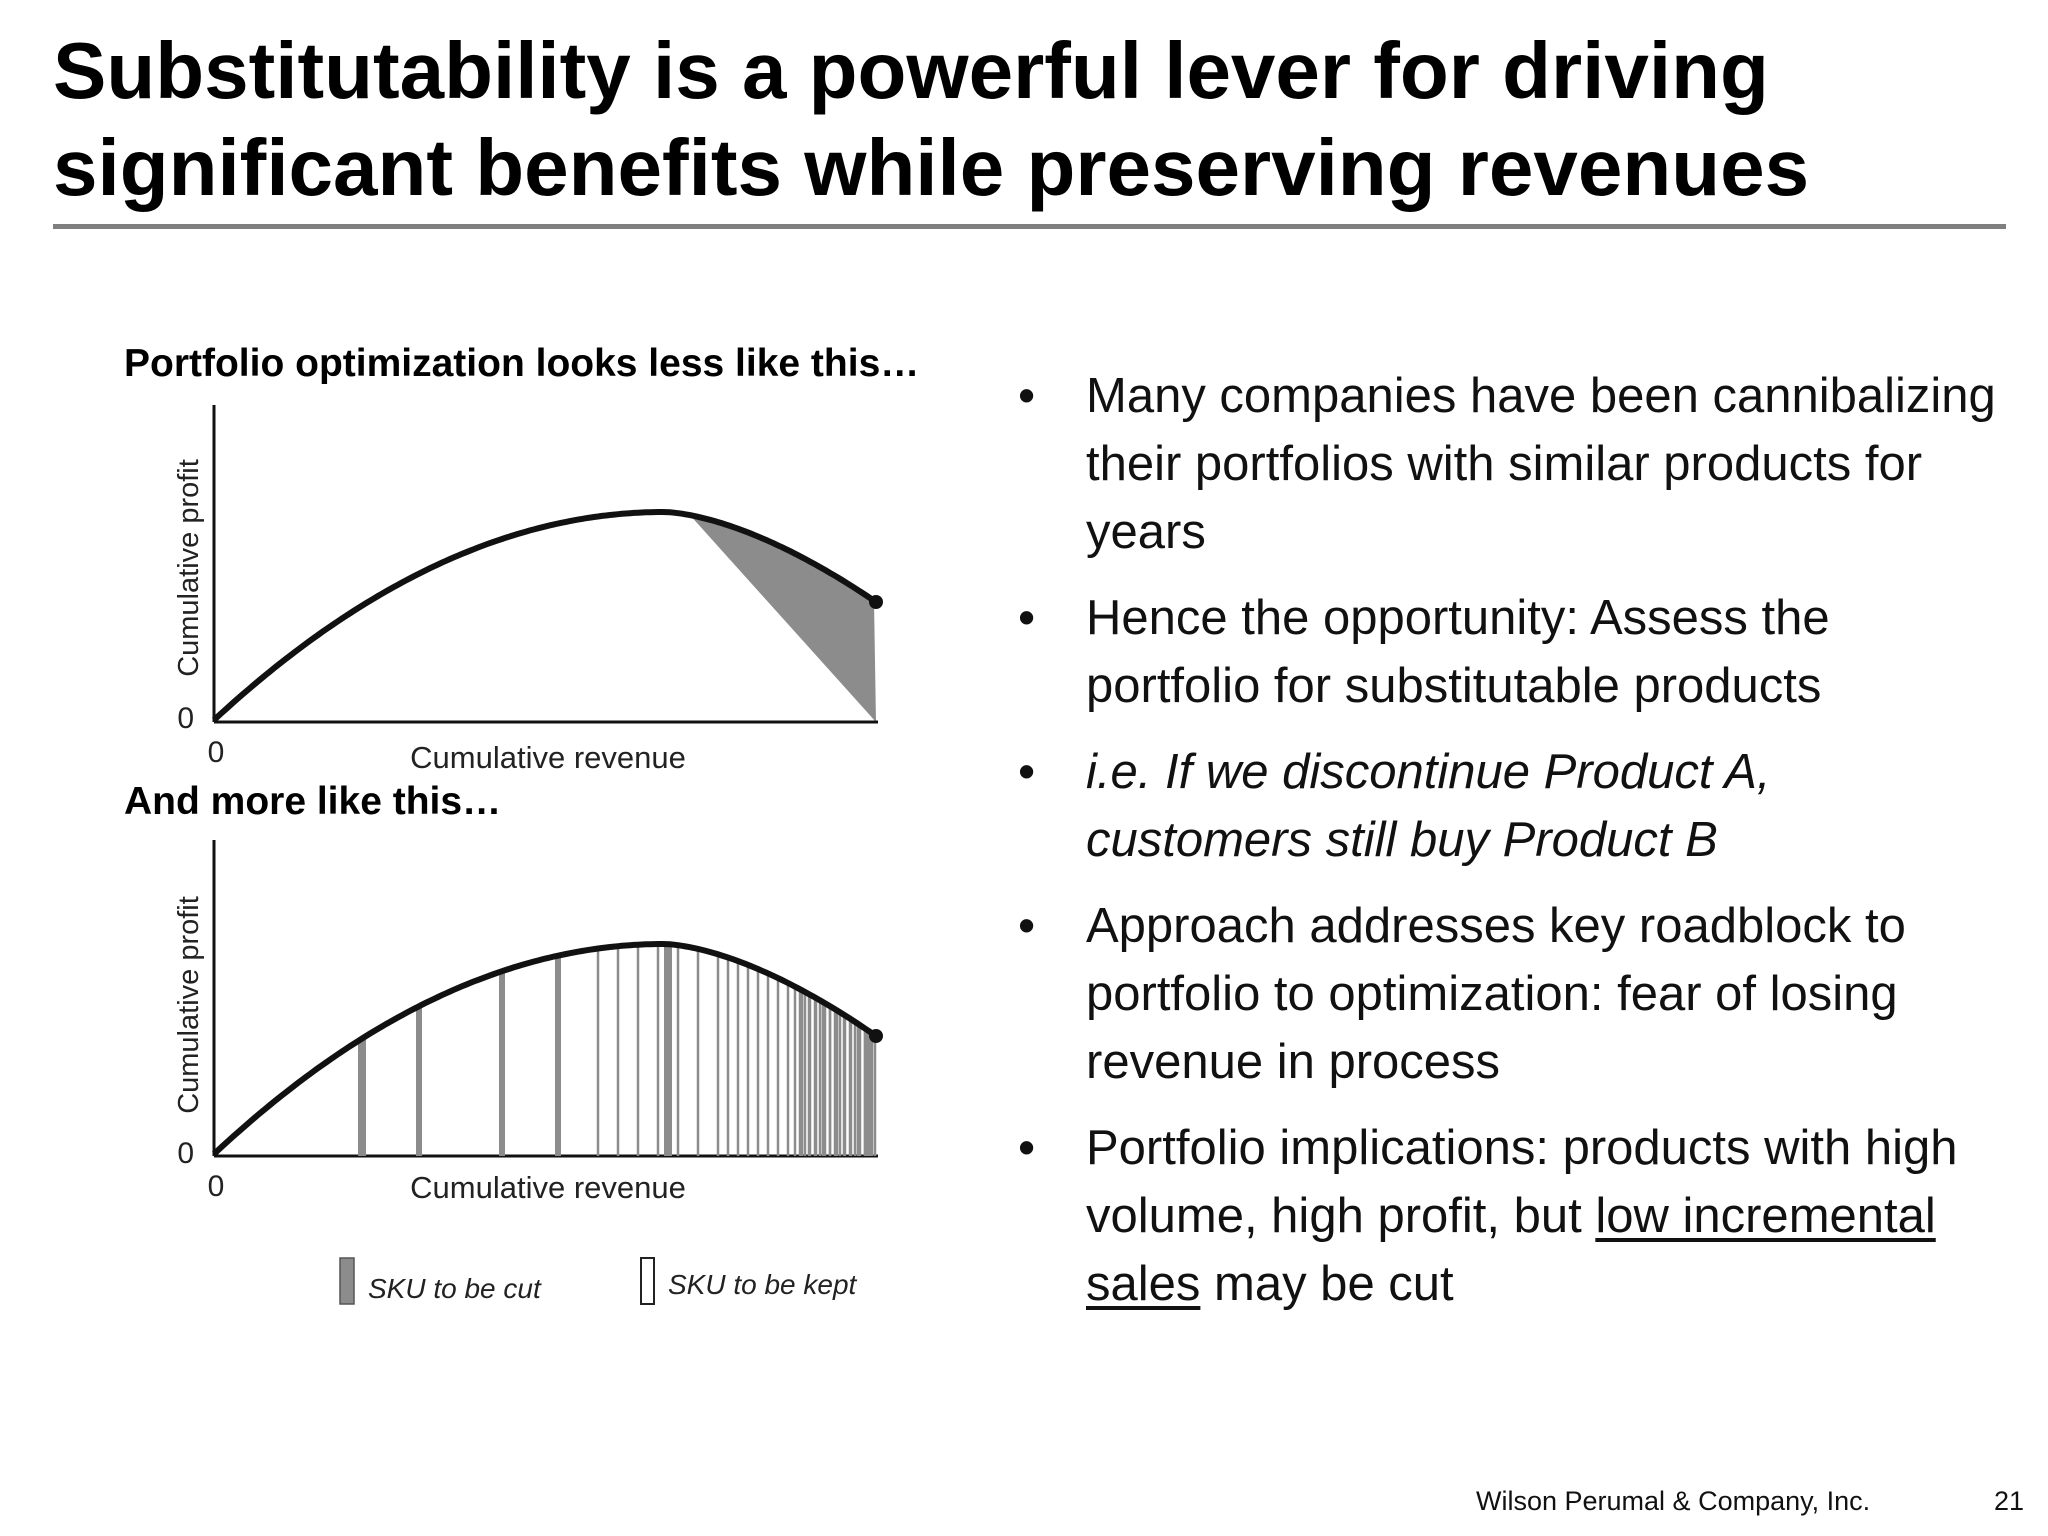 This screenshot has width=2048, height=1536. I want to click on footer-company: Wilson Perumal & Company, Inc., so click(1673, 1501).